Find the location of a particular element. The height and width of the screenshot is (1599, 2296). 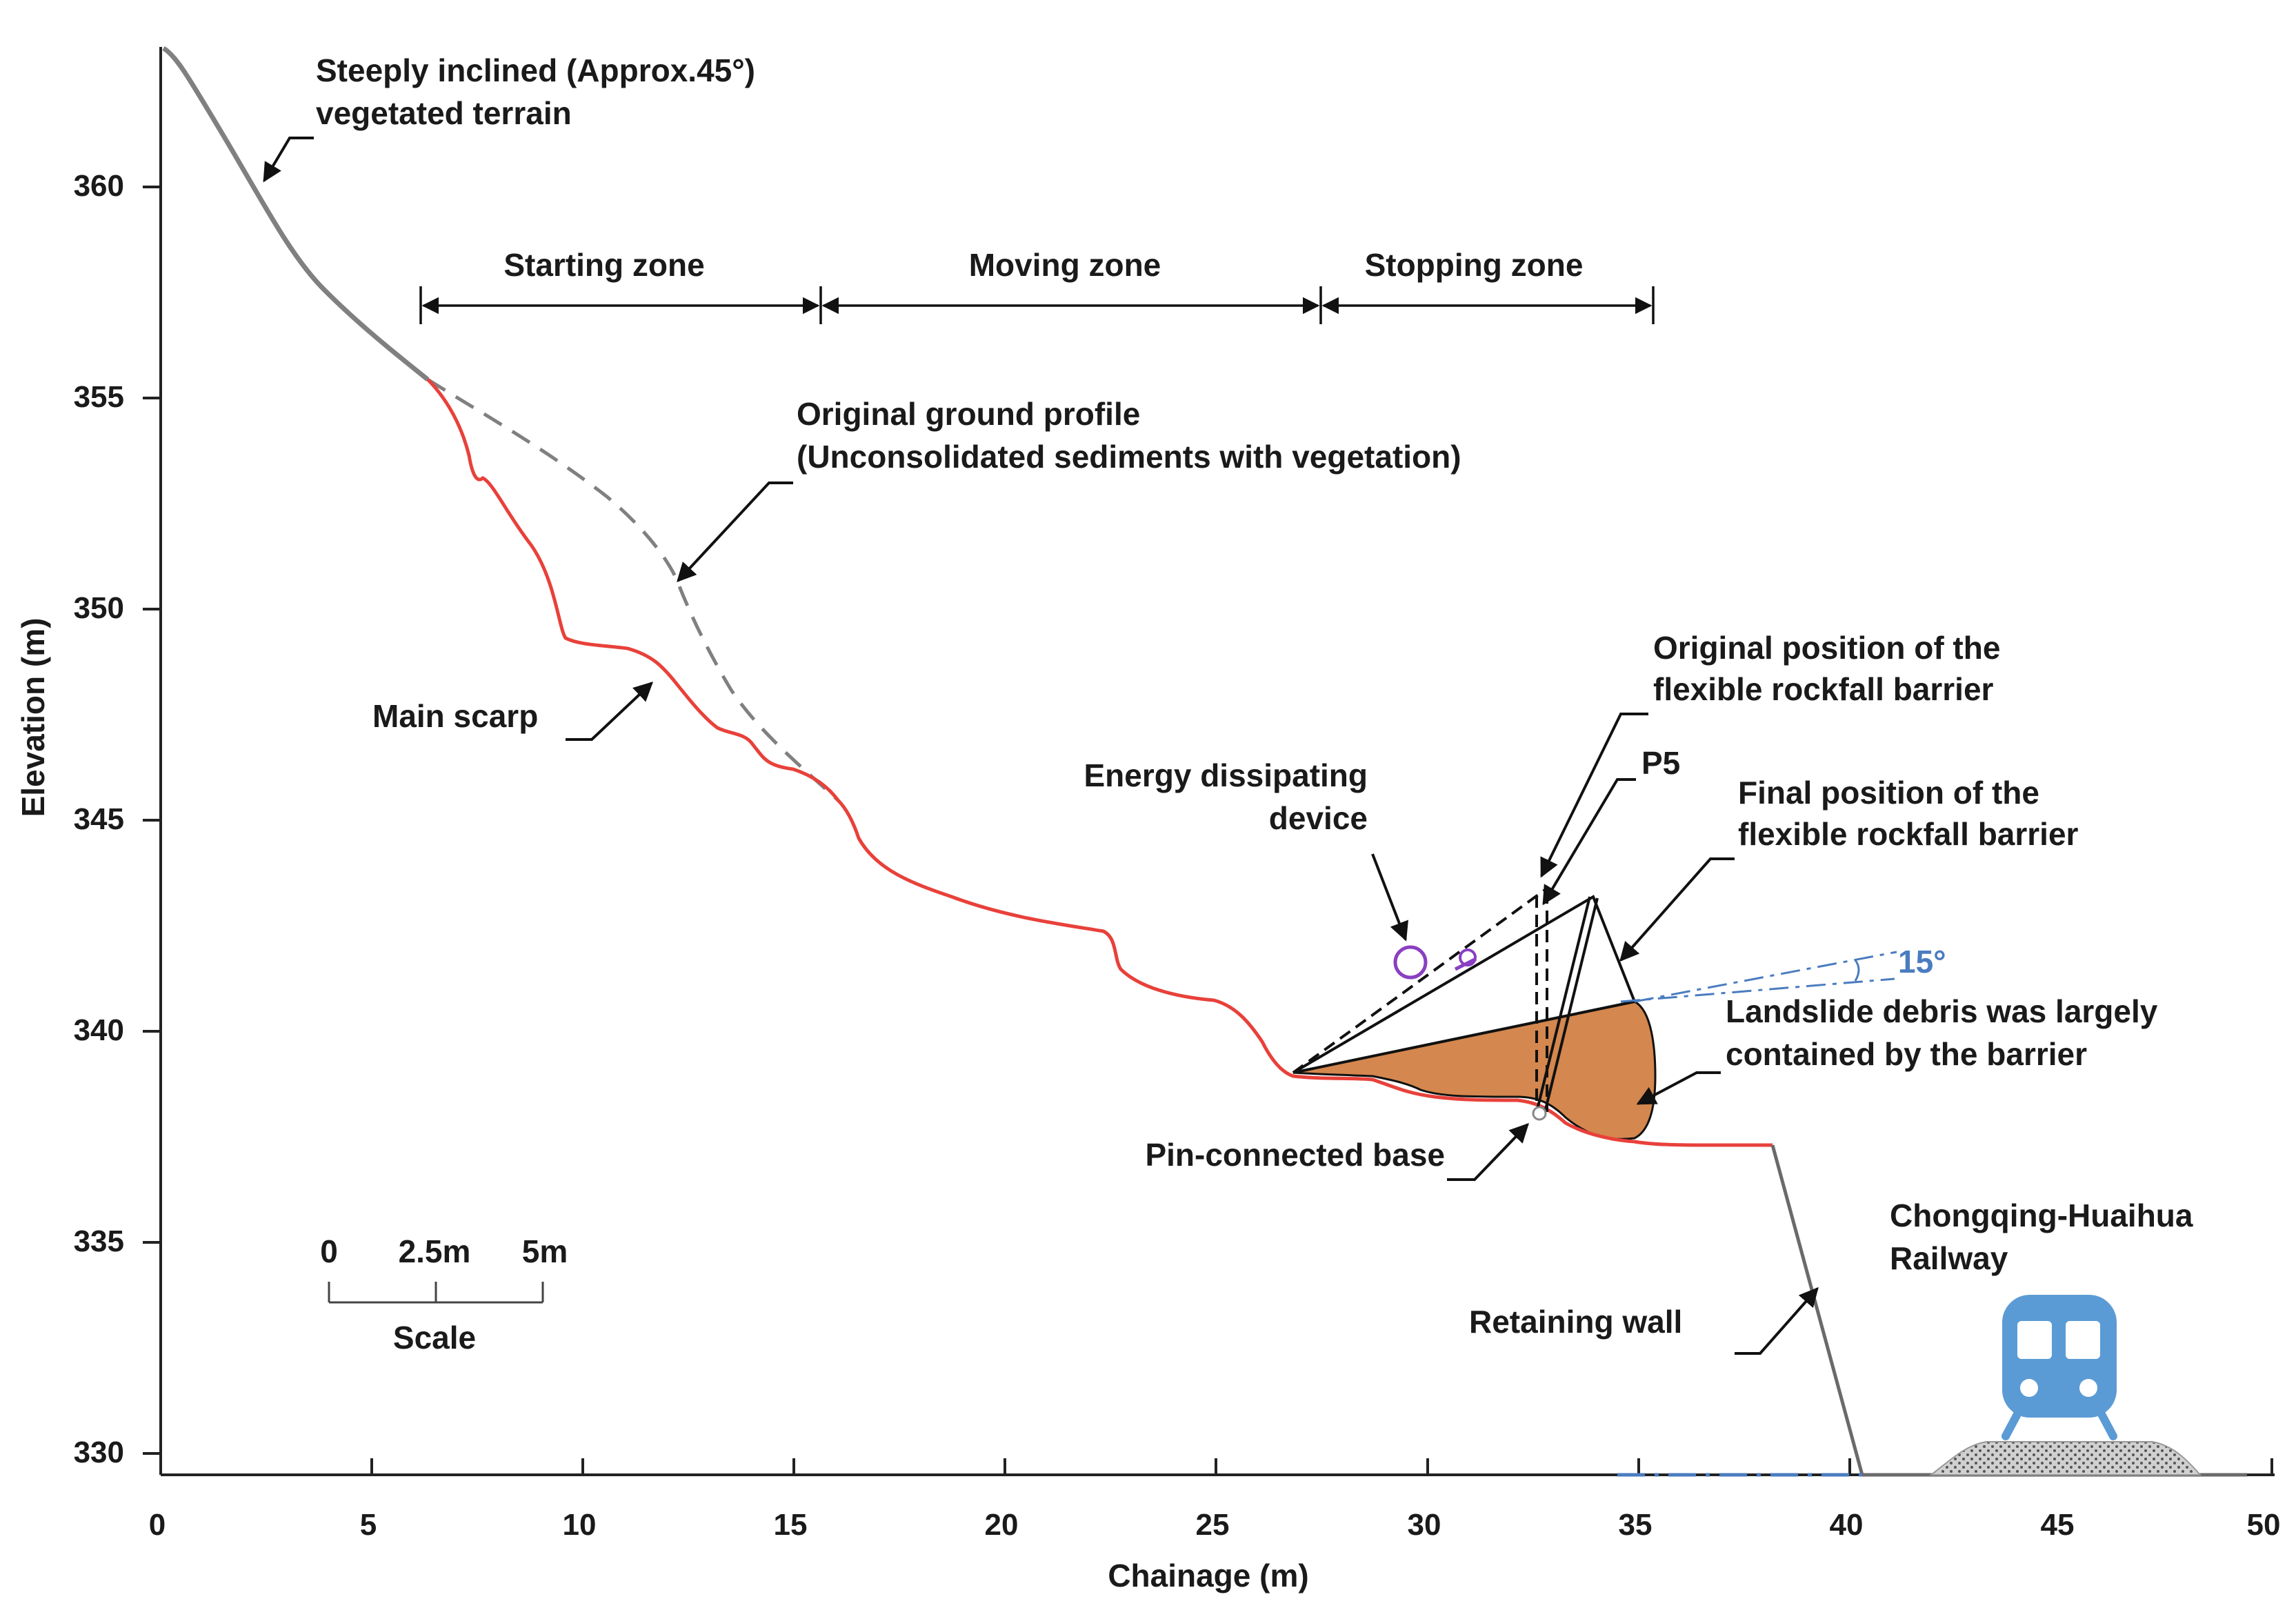

angle-label: 15° is located at coordinates (1922, 962).